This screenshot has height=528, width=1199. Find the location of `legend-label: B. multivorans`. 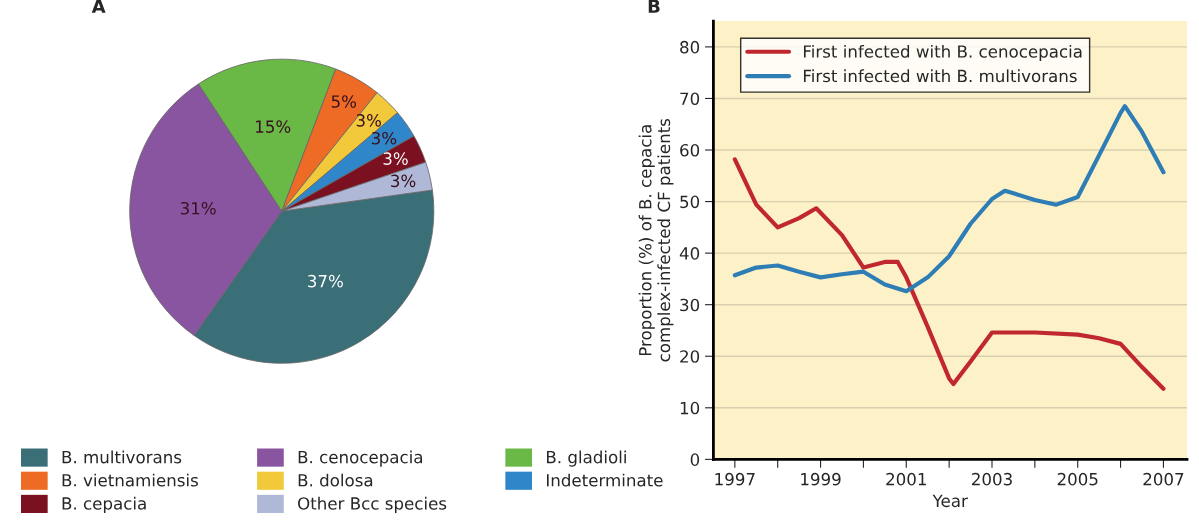

legend-label: B. multivorans is located at coordinates (122, 457).